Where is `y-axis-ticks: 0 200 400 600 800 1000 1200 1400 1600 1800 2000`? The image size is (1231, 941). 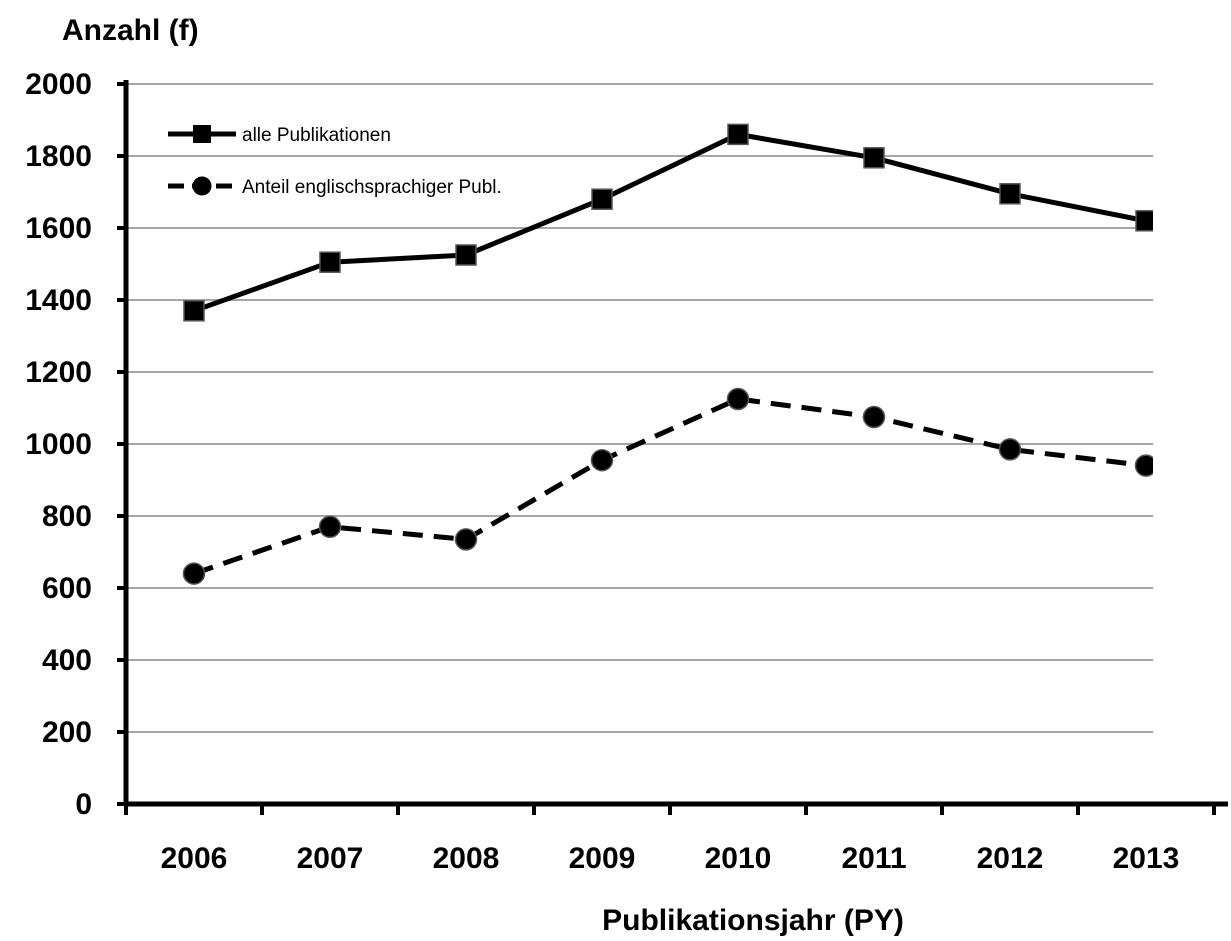 y-axis-ticks: 0 200 400 600 800 1000 1200 1400 1600 1800 2000 is located at coordinates (75, 444).